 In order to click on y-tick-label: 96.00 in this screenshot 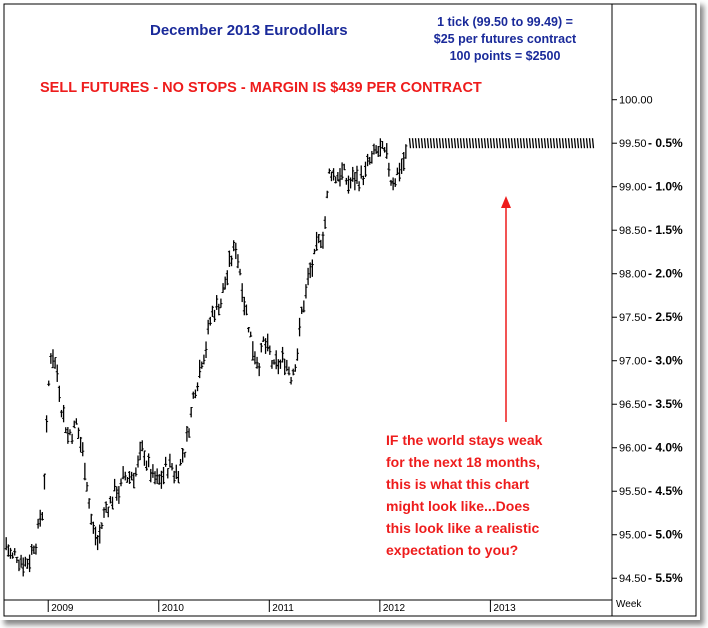, I will do `click(633, 449)`.